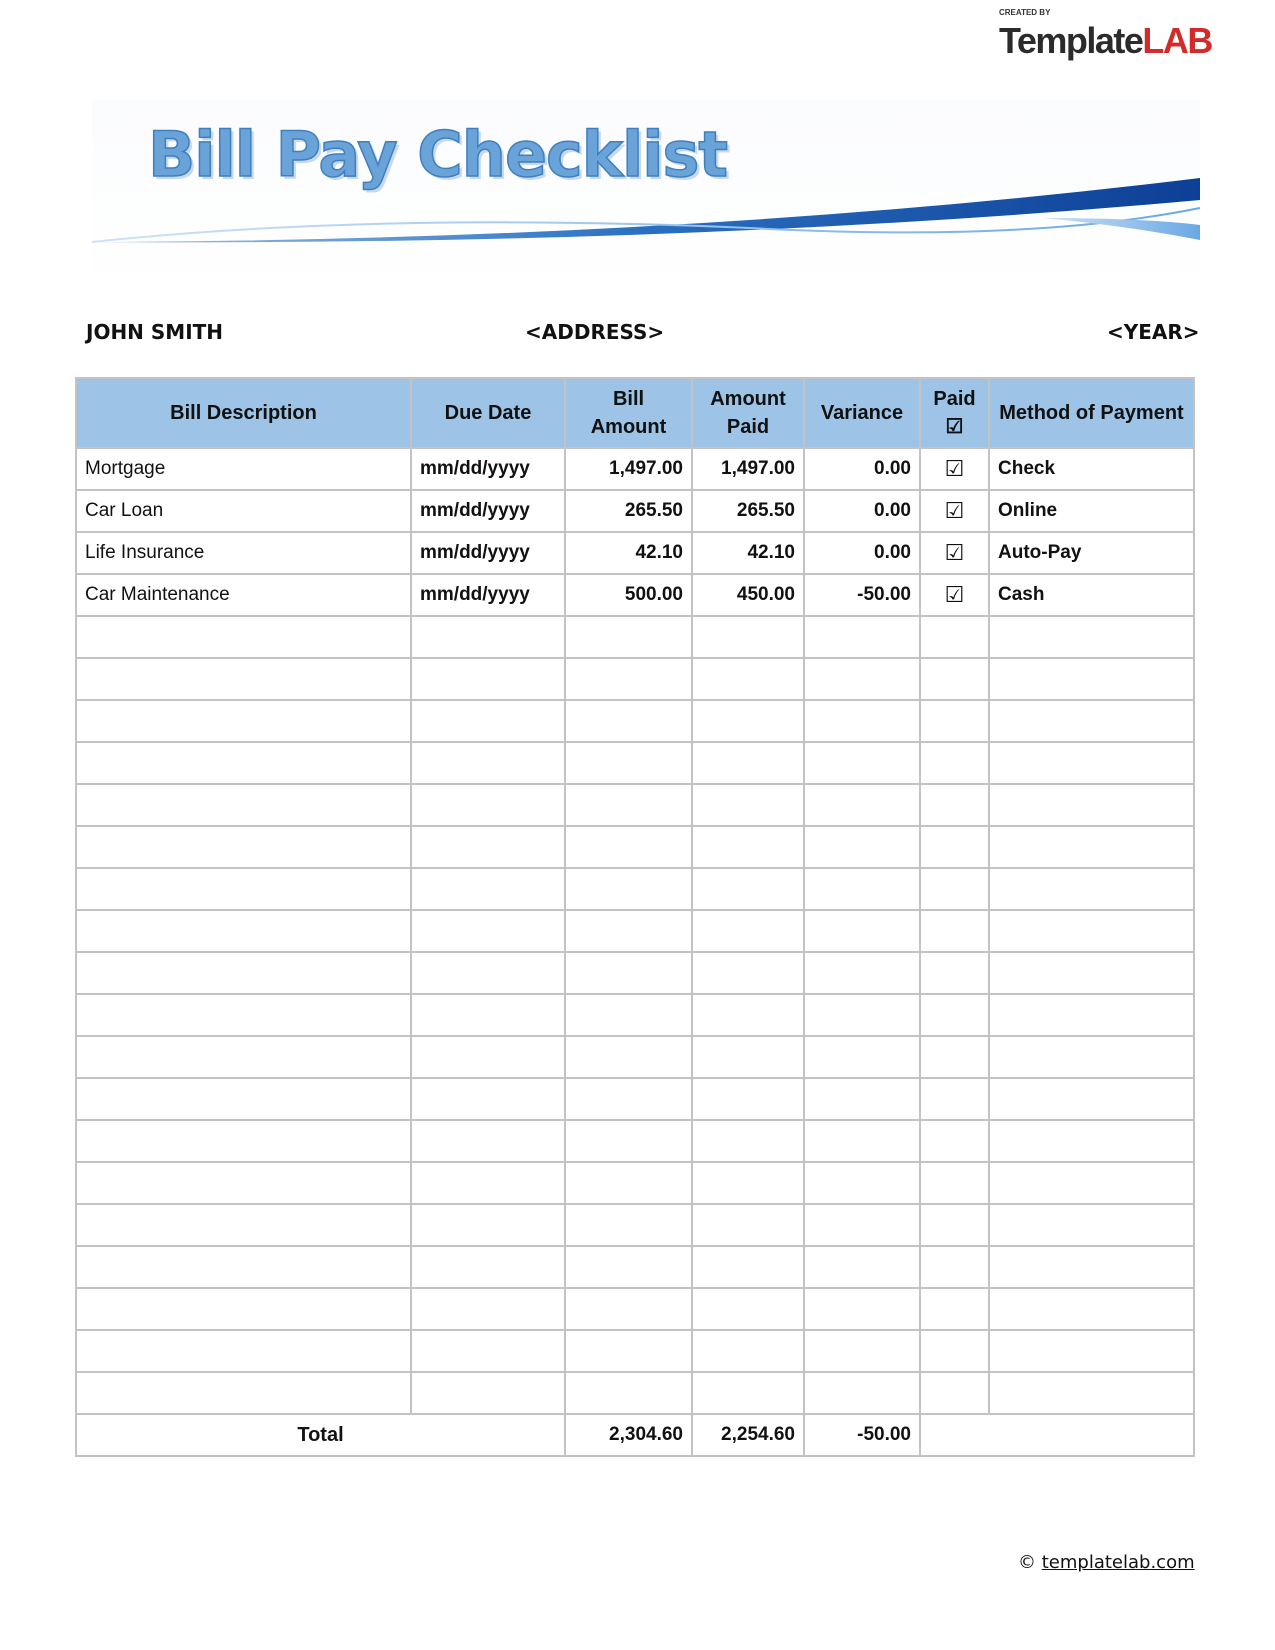  I want to click on cell-bill-amount: 265.50, so click(628, 511).